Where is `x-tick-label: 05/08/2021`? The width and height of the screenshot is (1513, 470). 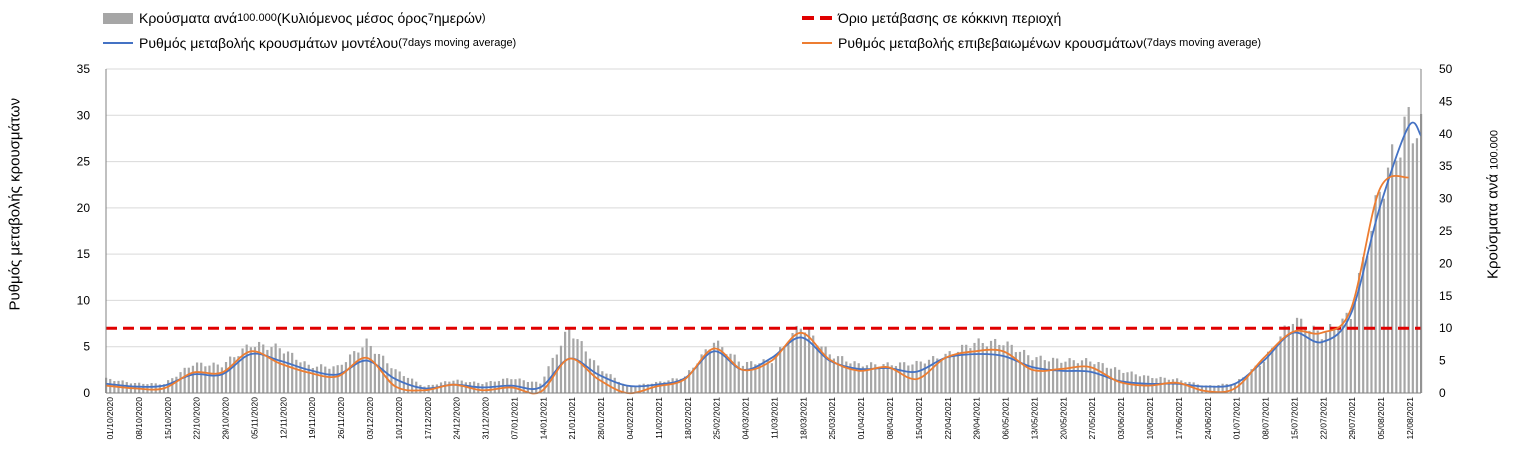 x-tick-label: 05/08/2021 is located at coordinates (1381, 418).